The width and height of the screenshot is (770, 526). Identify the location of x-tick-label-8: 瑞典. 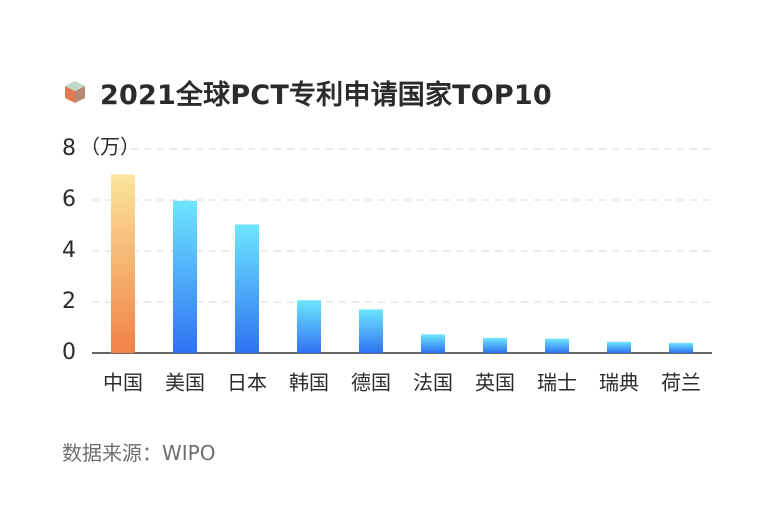
(619, 383).